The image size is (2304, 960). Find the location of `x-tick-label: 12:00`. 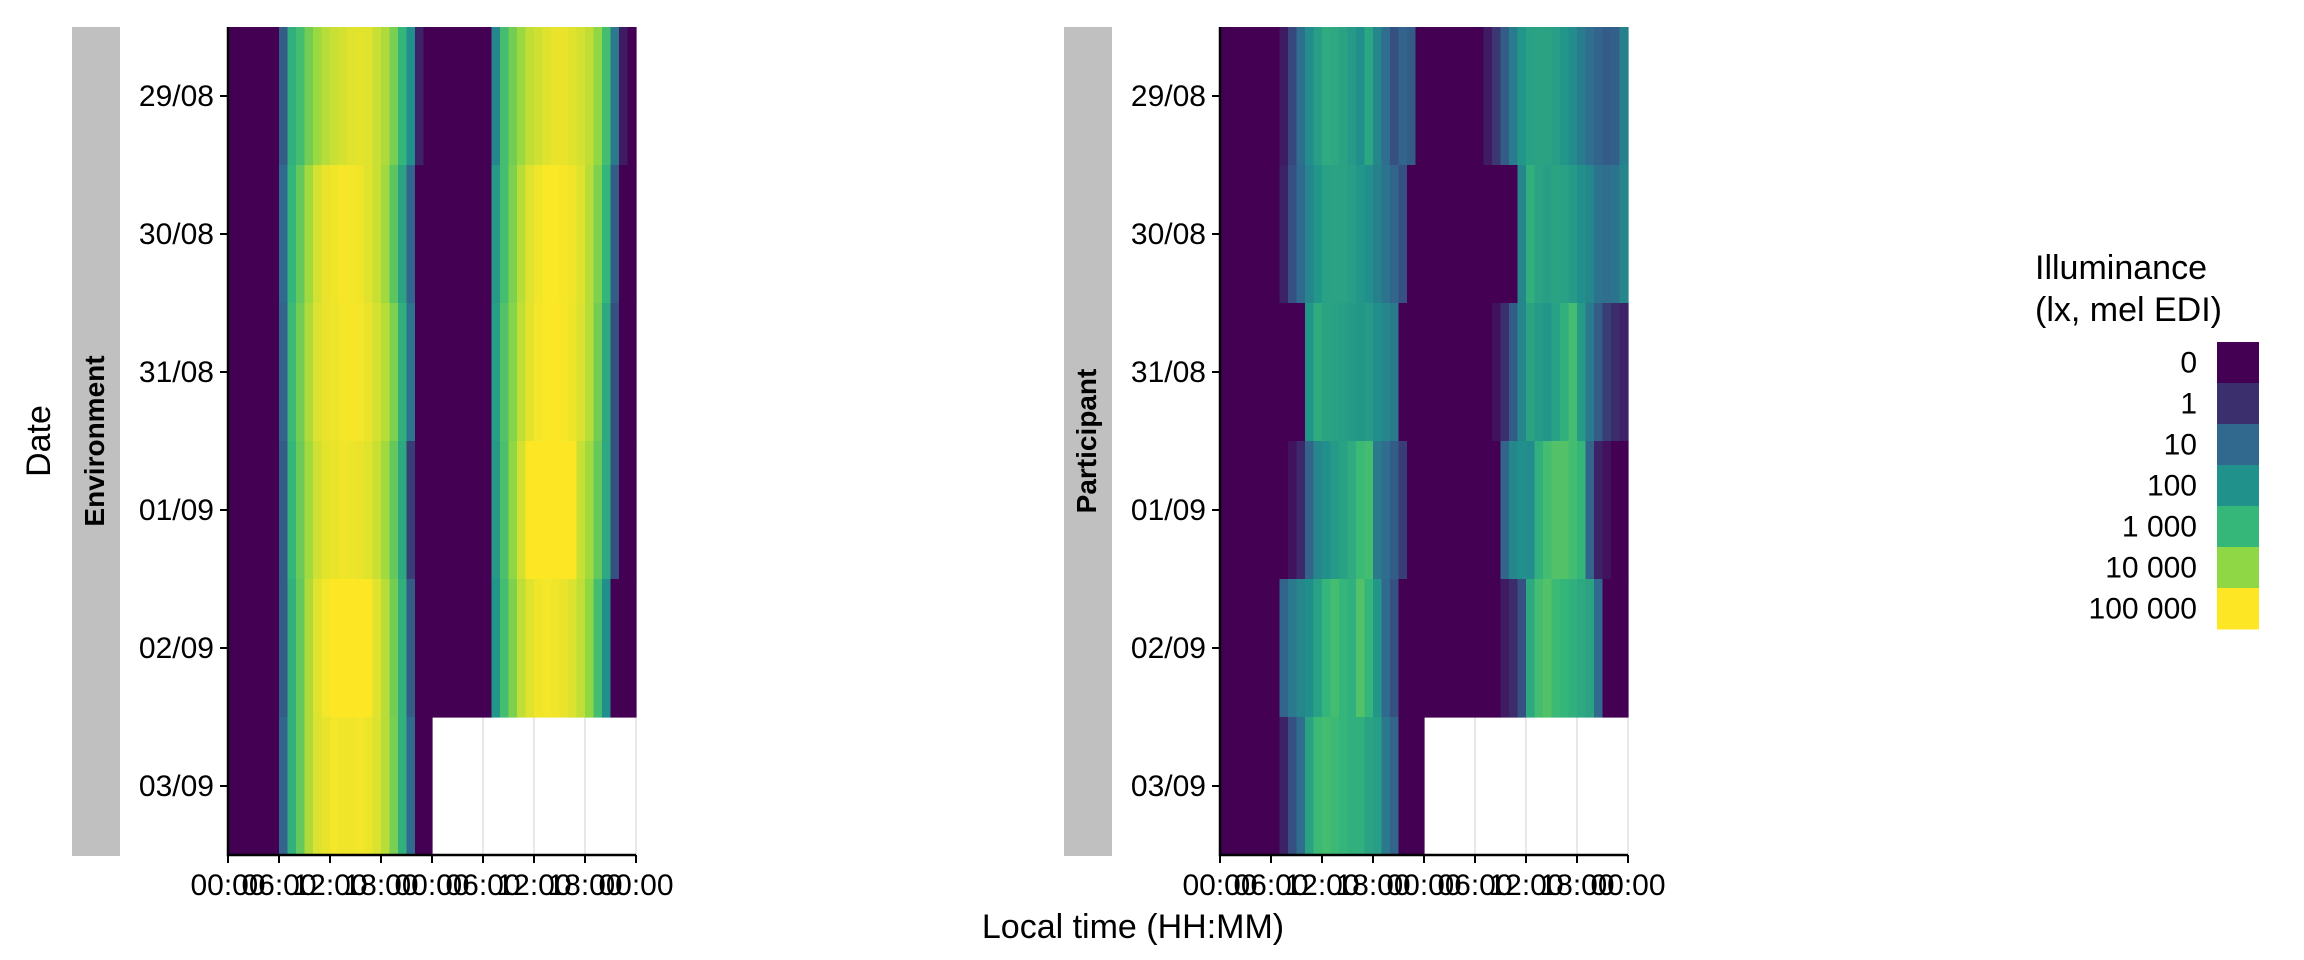

x-tick-label: 12:00 is located at coordinates (329, 885).